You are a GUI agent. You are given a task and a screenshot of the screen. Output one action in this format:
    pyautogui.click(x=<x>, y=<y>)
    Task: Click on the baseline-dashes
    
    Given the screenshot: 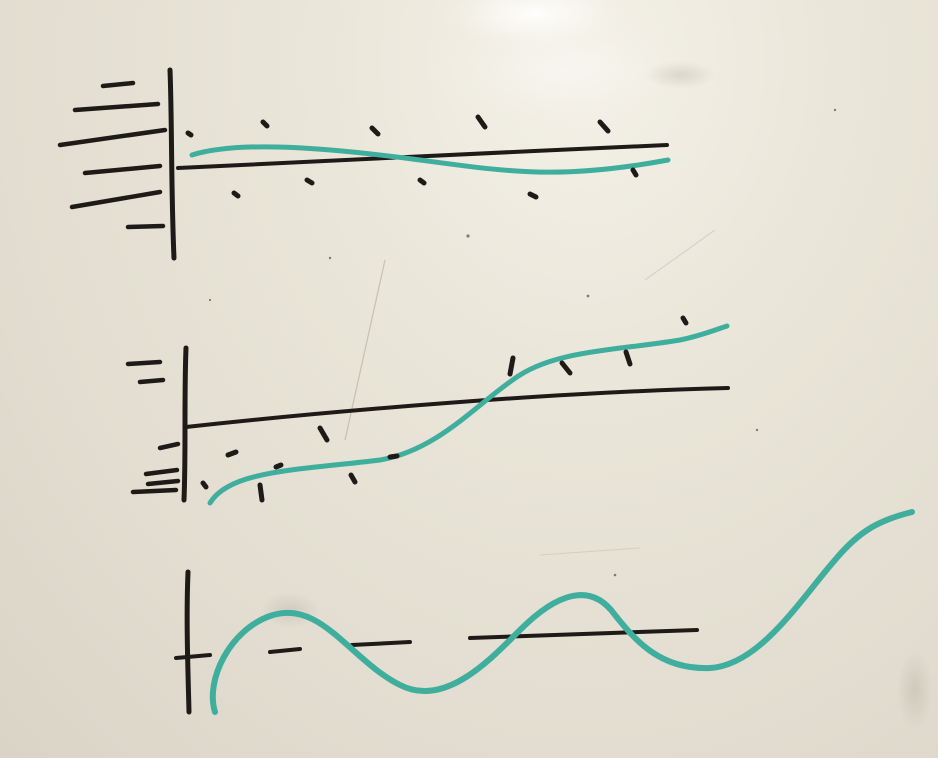 What is the action you would take?
    pyautogui.click(x=436, y=644)
    